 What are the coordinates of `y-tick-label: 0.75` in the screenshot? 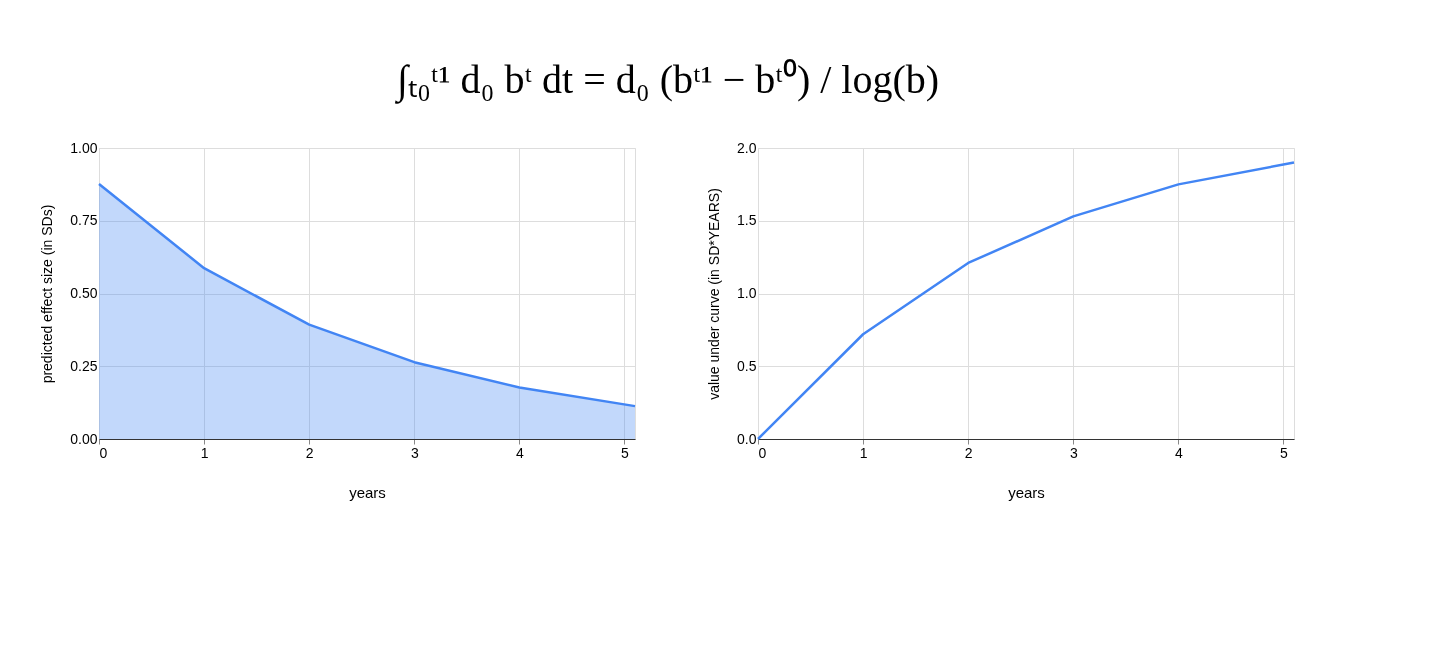 It's located at (84, 220).